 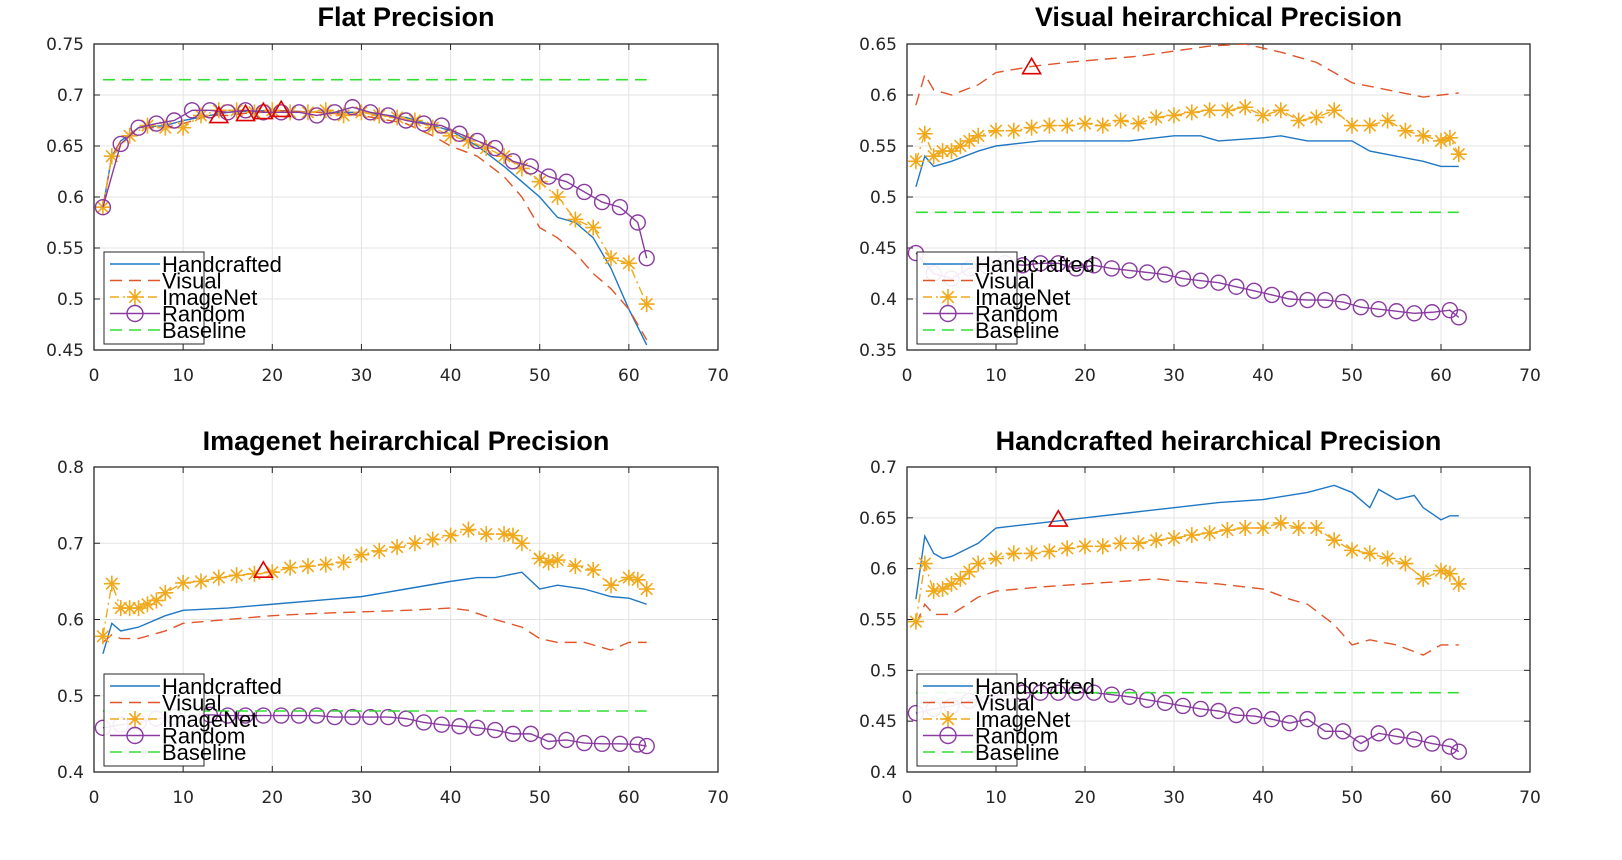 I want to click on series-handcrafted-line, so click(x=374, y=613).